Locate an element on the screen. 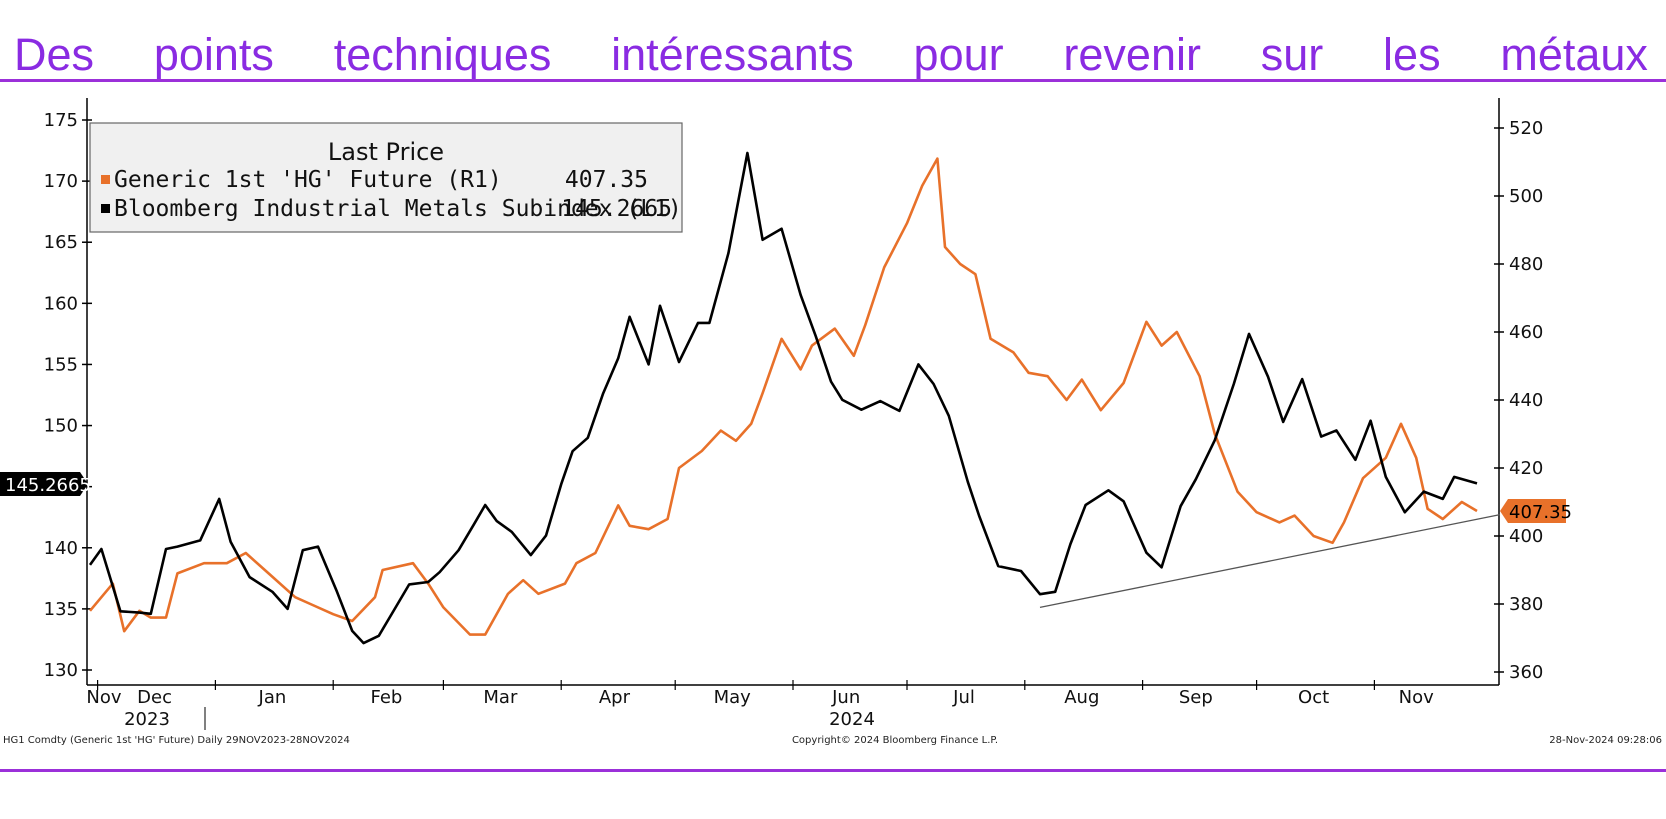  month-label: Jul is located at coordinates (963, 697).